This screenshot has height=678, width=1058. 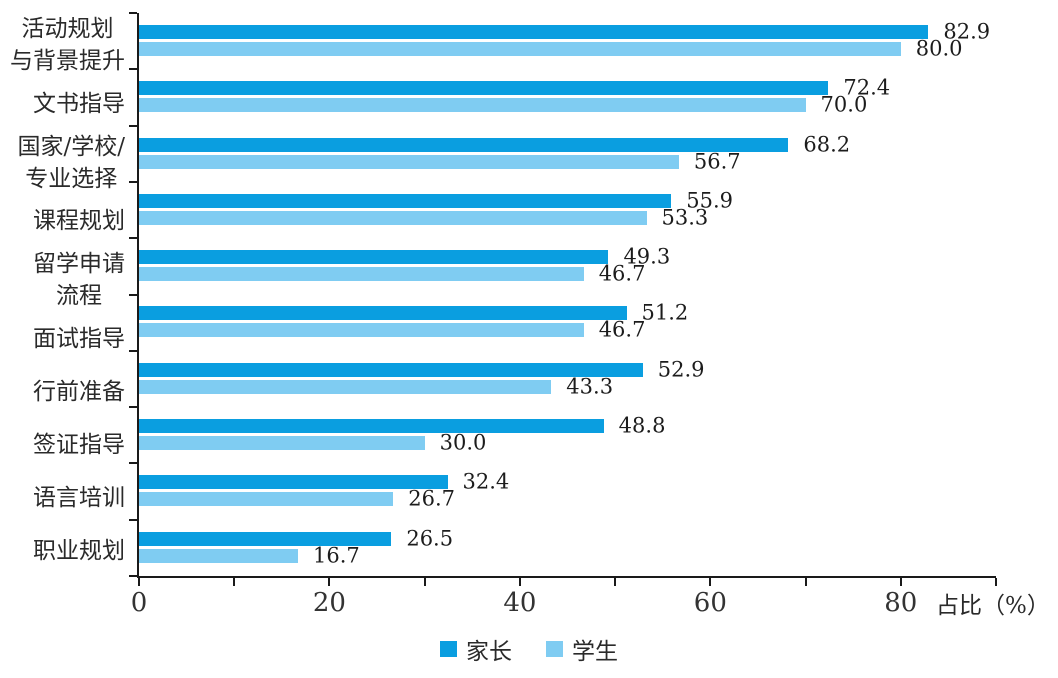 What do you see at coordinates (79, 103) in the screenshot?
I see `category-label: 文书指导` at bounding box center [79, 103].